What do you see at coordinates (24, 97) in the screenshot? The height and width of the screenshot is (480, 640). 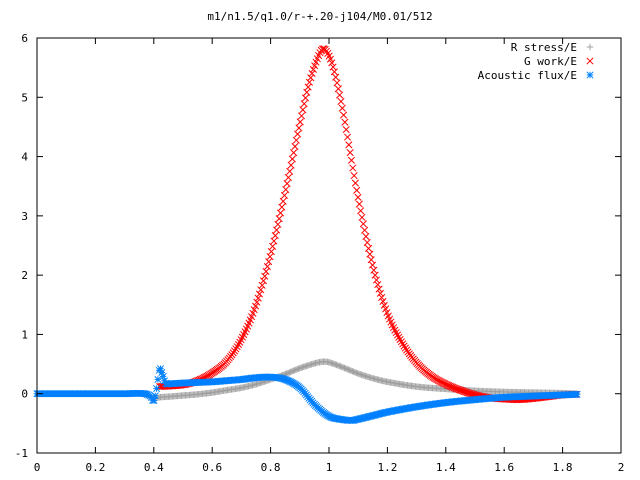 I see `y-tick-label: 5` at bounding box center [24, 97].